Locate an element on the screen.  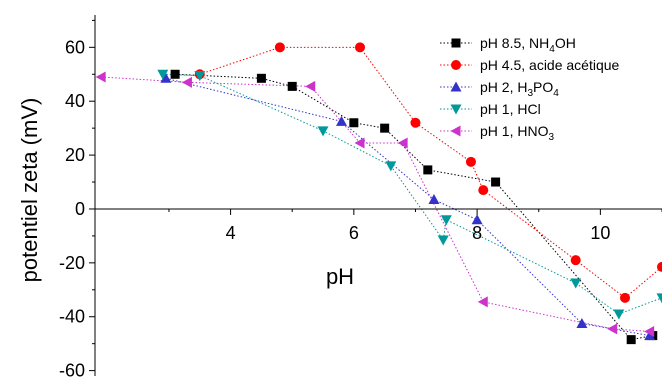
legend-label: pH 2, H3PO4 is located at coordinates (519, 89).